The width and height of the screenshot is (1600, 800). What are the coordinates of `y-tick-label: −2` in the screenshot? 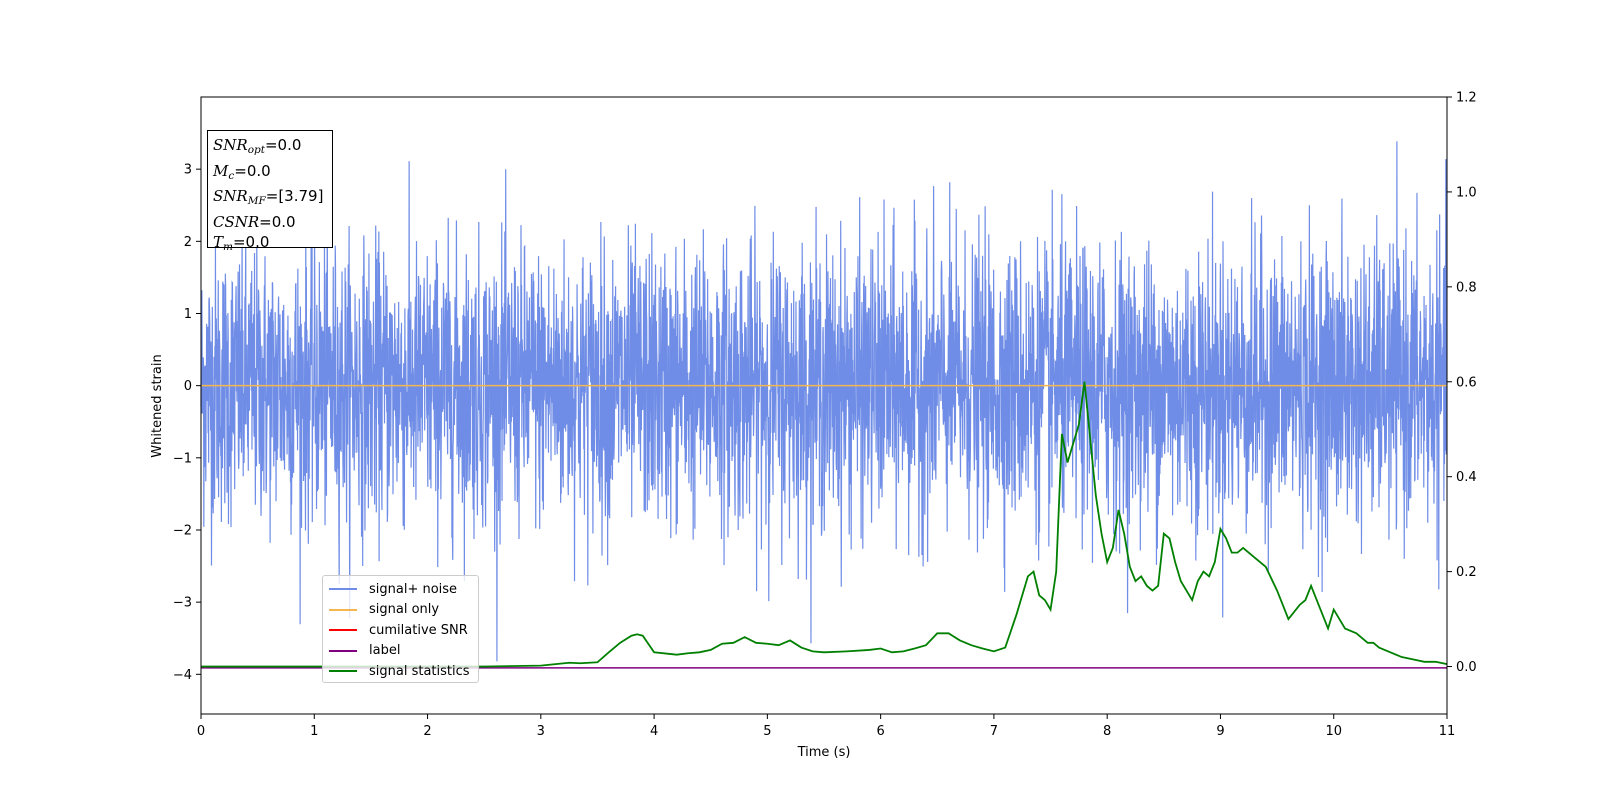 It's located at (182, 530).